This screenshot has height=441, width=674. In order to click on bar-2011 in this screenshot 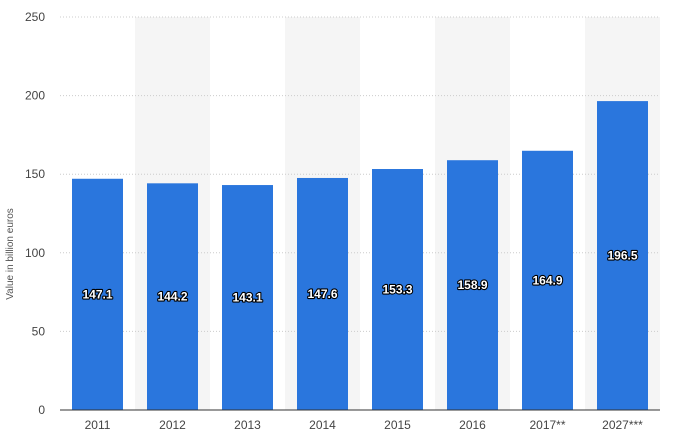, I will do `click(97, 294)`.